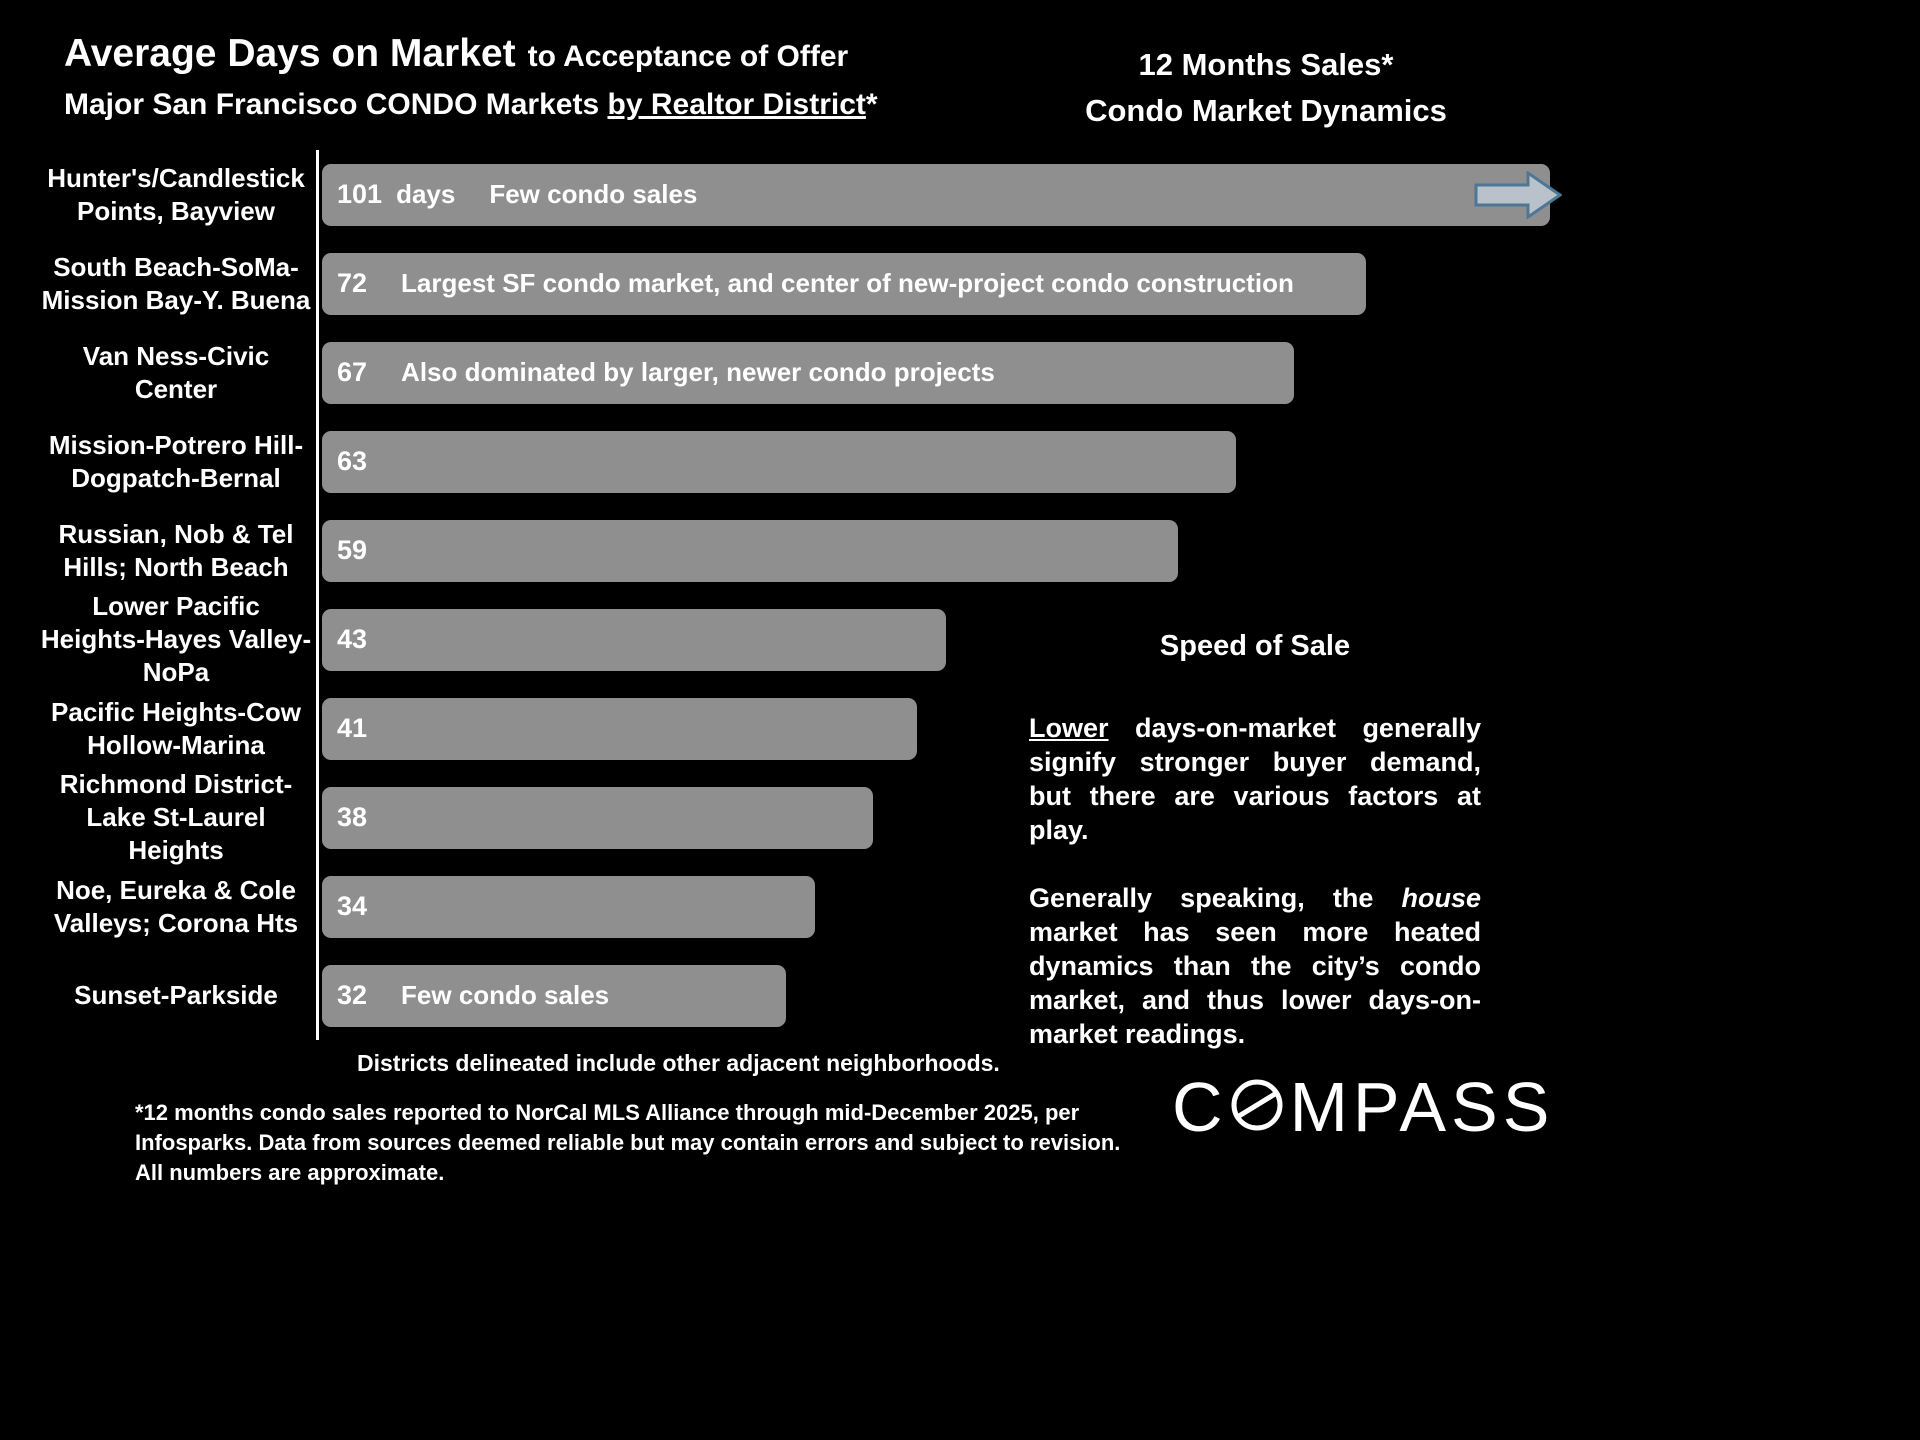 The height and width of the screenshot is (1440, 1920). Describe the element at coordinates (352, 461) in the screenshot. I see `bar-value: 63` at that location.